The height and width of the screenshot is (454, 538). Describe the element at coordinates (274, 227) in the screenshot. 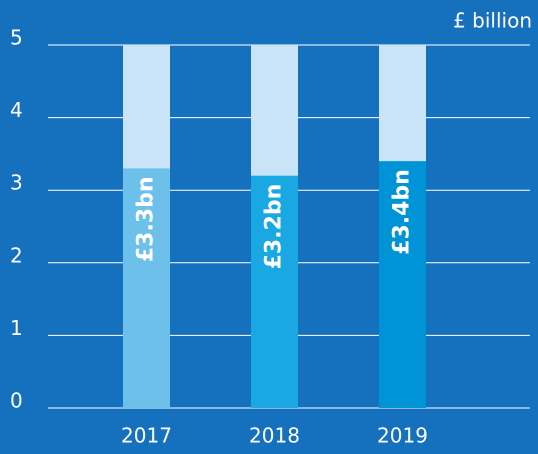

I see `value-label: £3.2bn` at that location.